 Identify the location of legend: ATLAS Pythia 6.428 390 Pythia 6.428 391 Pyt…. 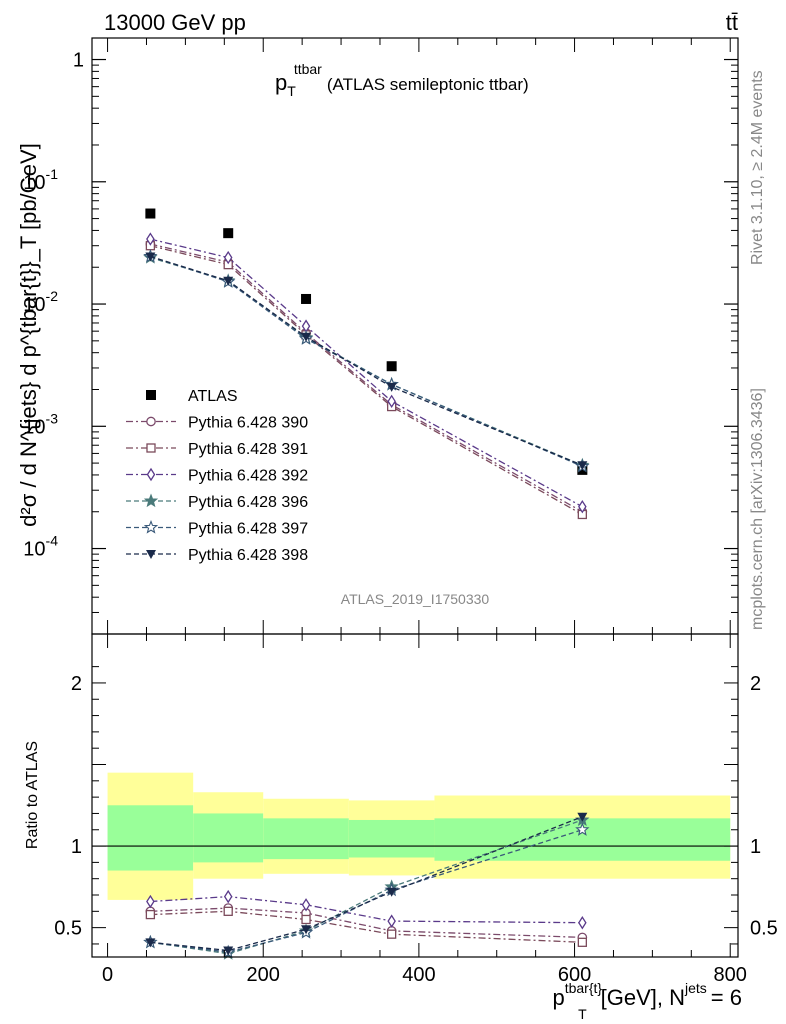
(217, 476).